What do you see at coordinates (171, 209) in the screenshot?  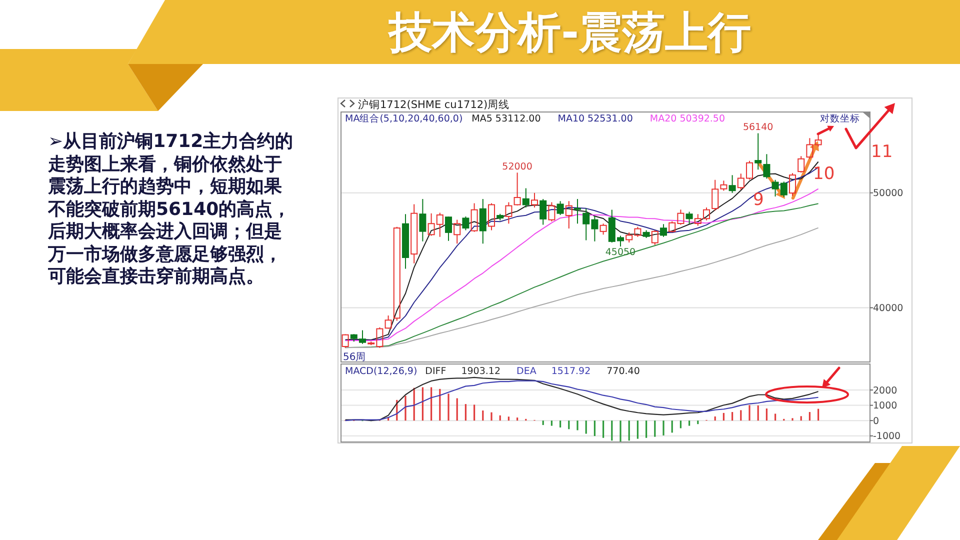 I see `text: ➢从目前沪铜1712主力合约的走势图上来看，铜价依然处于震荡上行的趋势中，短期如果不能突破前期56140的高点，后期大概率会进入回调；但是万一市场做多意愿足够强烈，可能会直接击穿前期高点。` at bounding box center [171, 209].